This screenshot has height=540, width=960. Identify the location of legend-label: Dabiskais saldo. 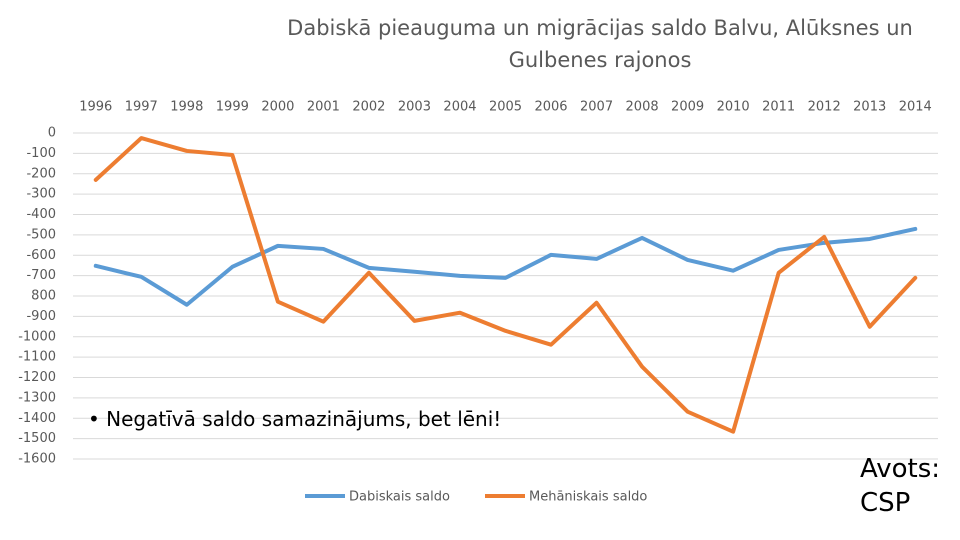
(399, 497).